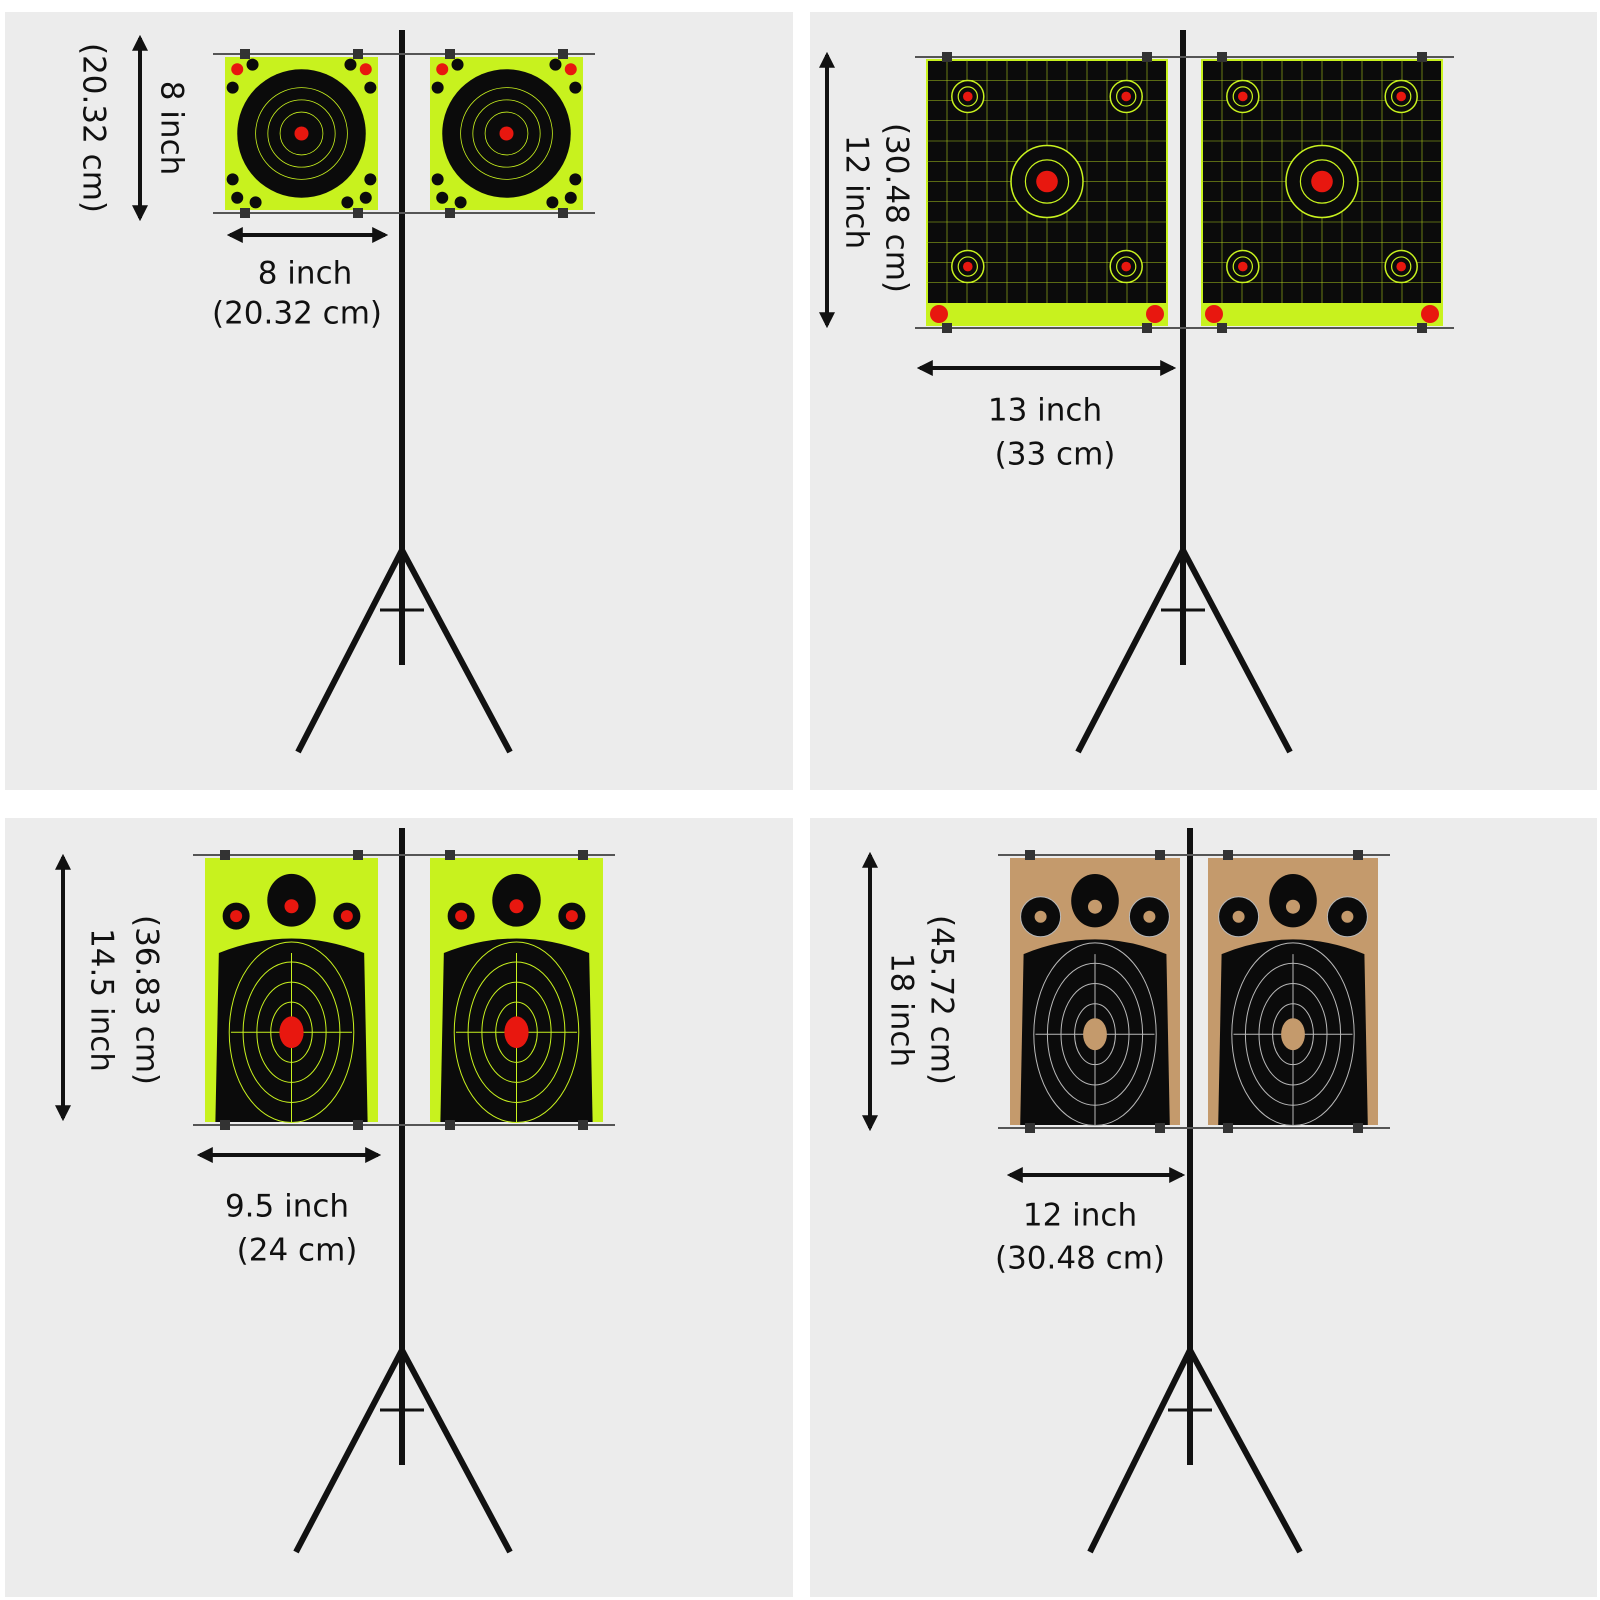  What do you see at coordinates (147, 1000) in the screenshot?
I see `height-cm-label: (36.83 cm)` at bounding box center [147, 1000].